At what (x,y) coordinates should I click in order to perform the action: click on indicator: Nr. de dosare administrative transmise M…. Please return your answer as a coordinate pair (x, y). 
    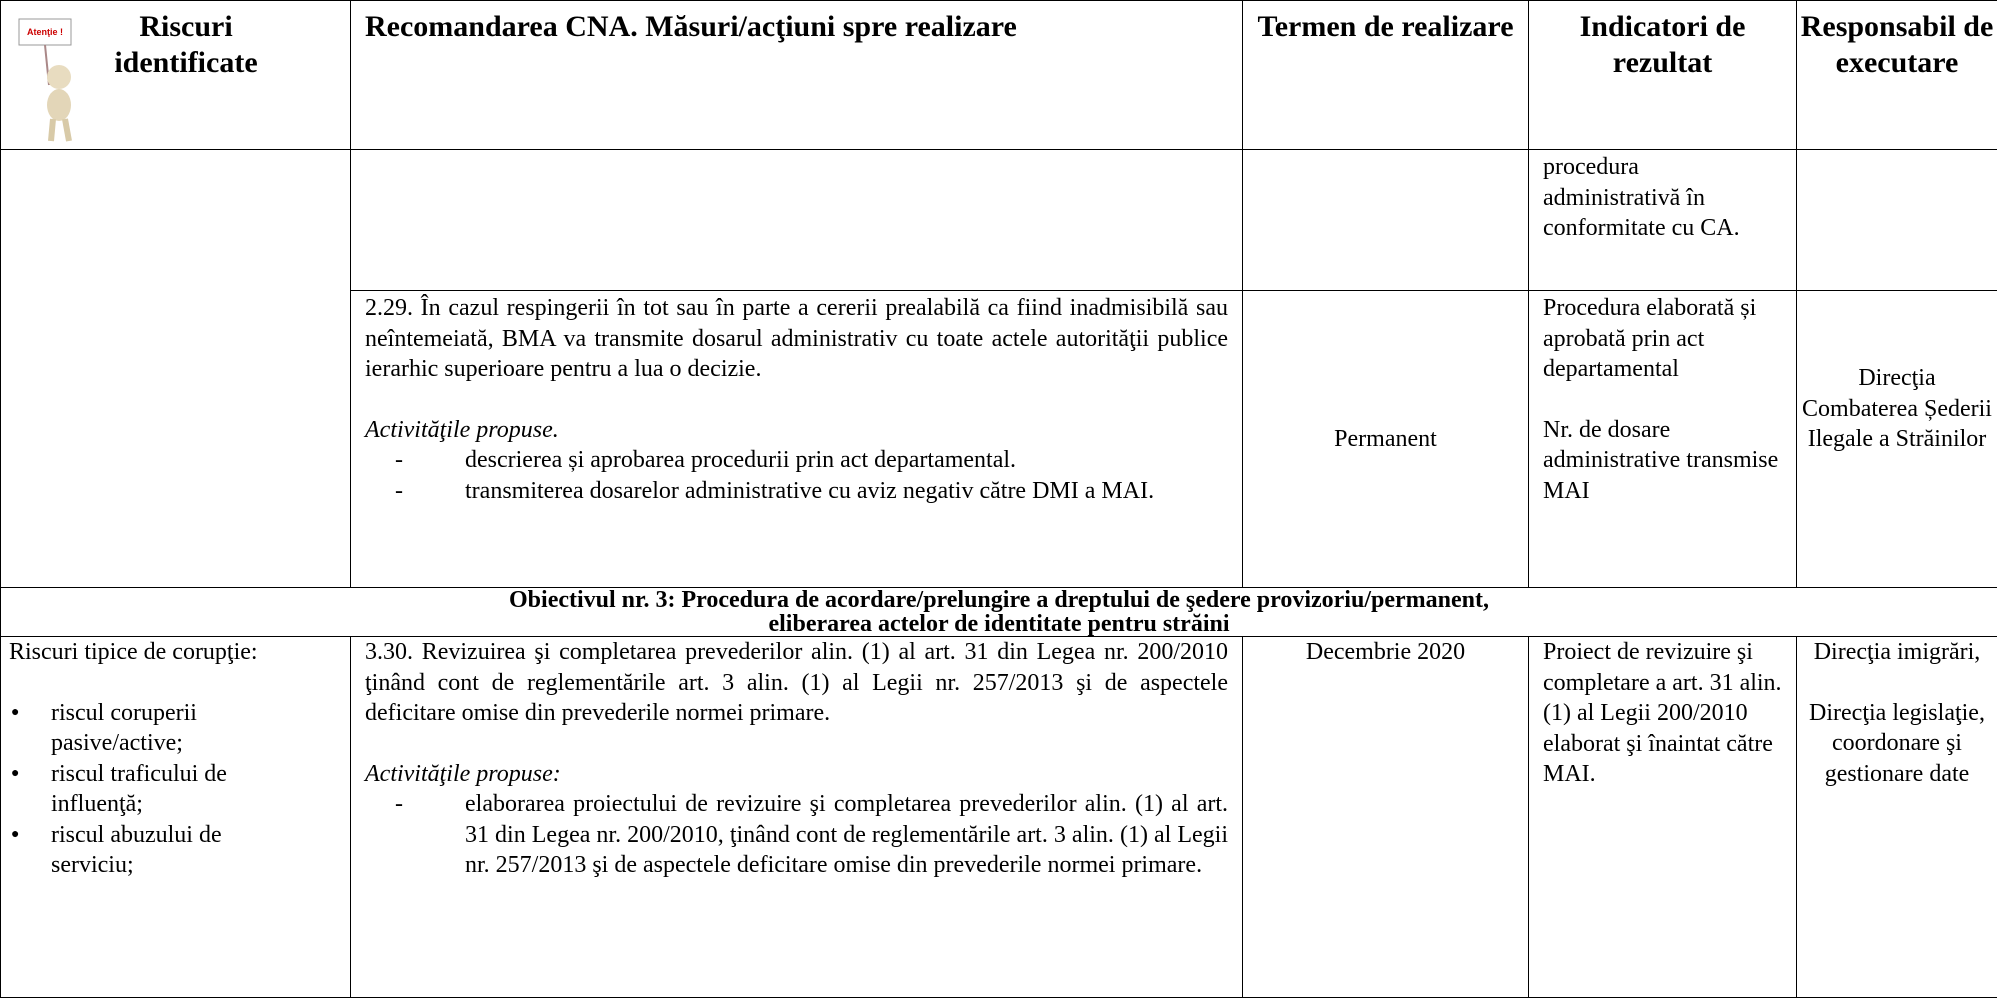
    Looking at the image, I should click on (1662, 461).